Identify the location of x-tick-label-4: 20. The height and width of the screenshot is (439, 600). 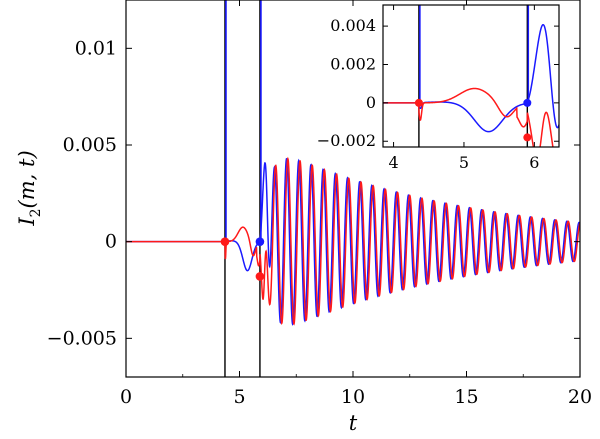
(580, 397).